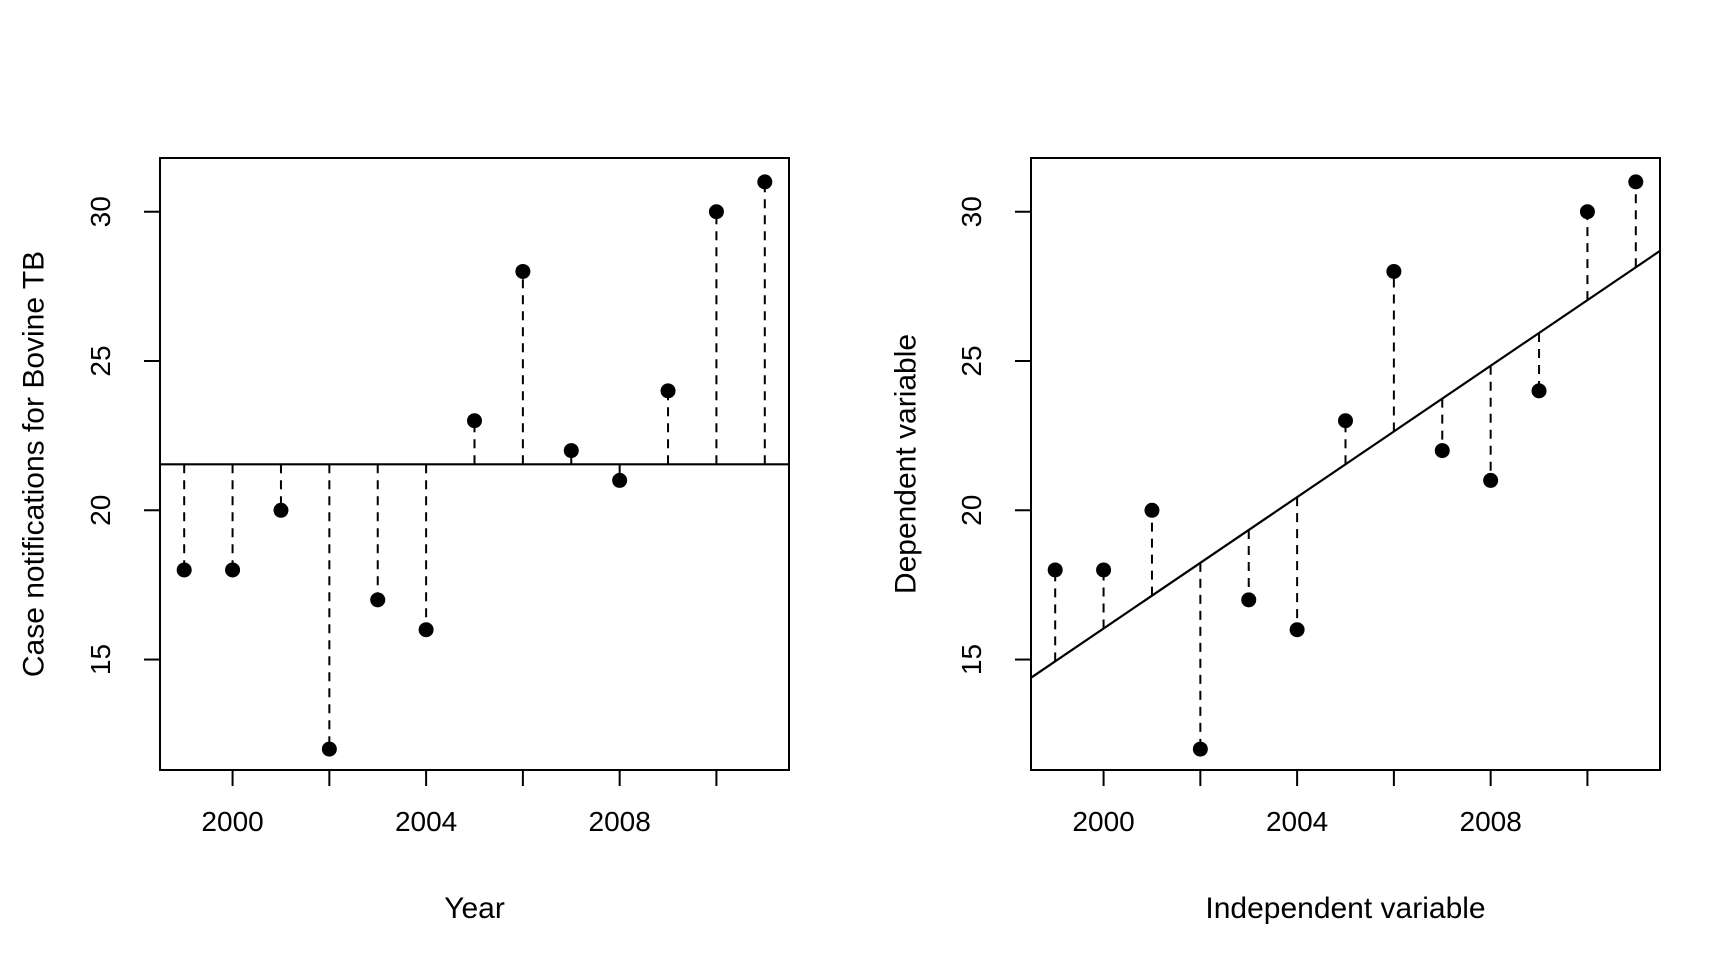  What do you see at coordinates (474, 908) in the screenshot?
I see `x-axis-title: Year` at bounding box center [474, 908].